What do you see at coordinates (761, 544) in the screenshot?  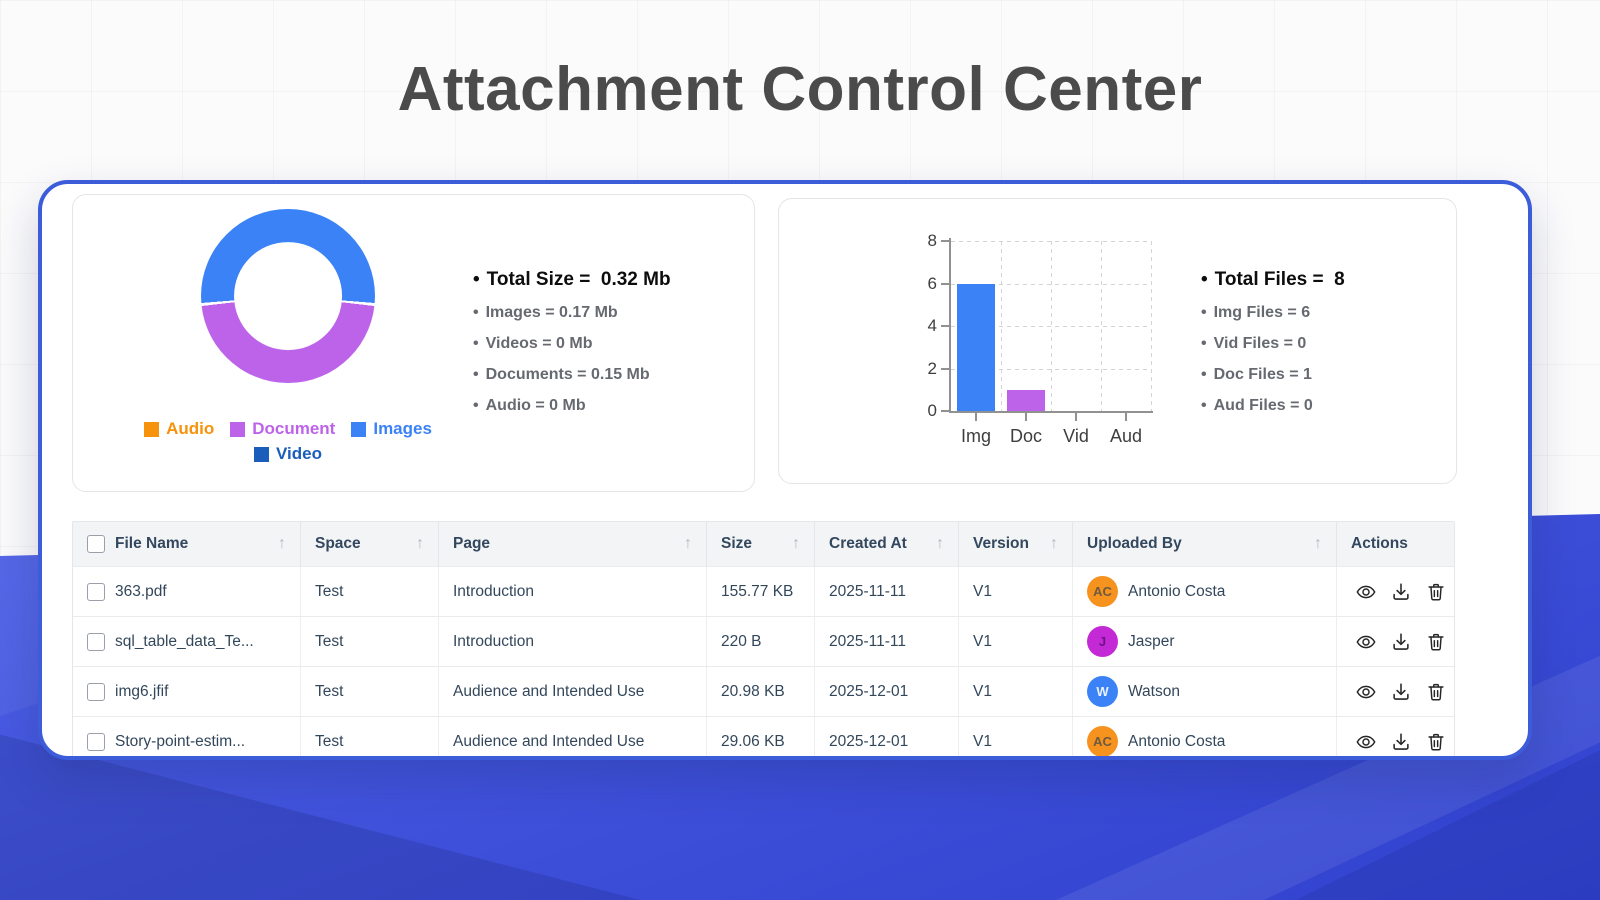 I see `column-header-size: Size ↑` at bounding box center [761, 544].